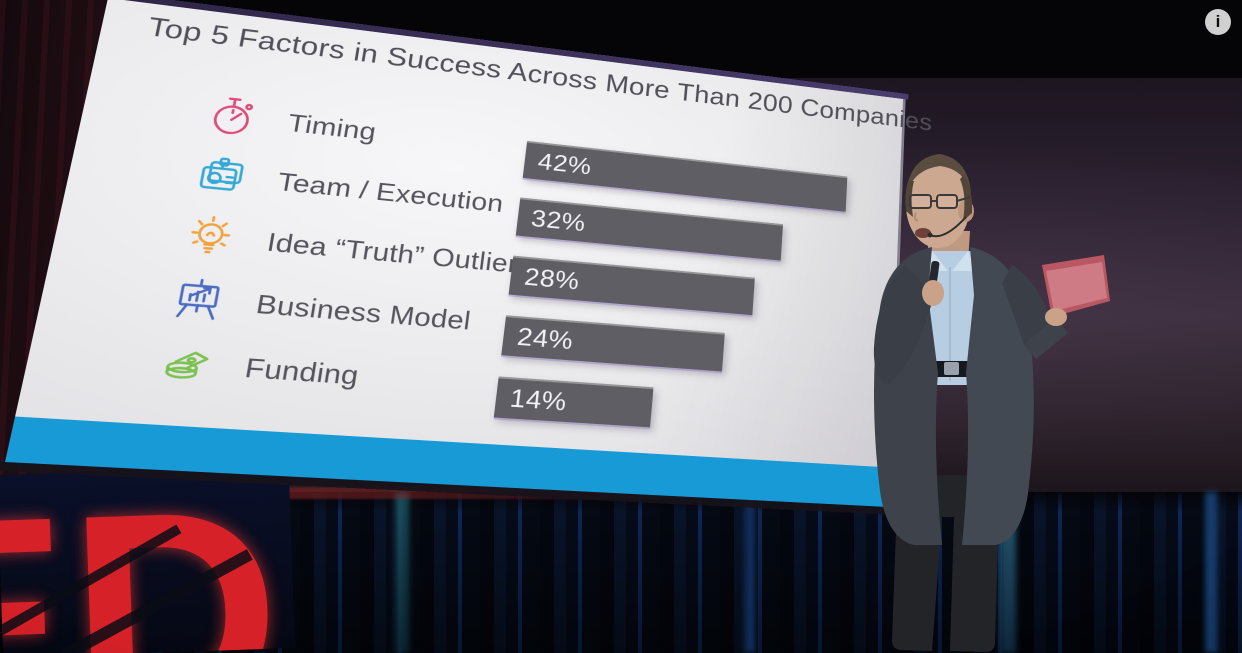 The image size is (1242, 653). What do you see at coordinates (301, 371) in the screenshot?
I see `factor-label: Funding` at bounding box center [301, 371].